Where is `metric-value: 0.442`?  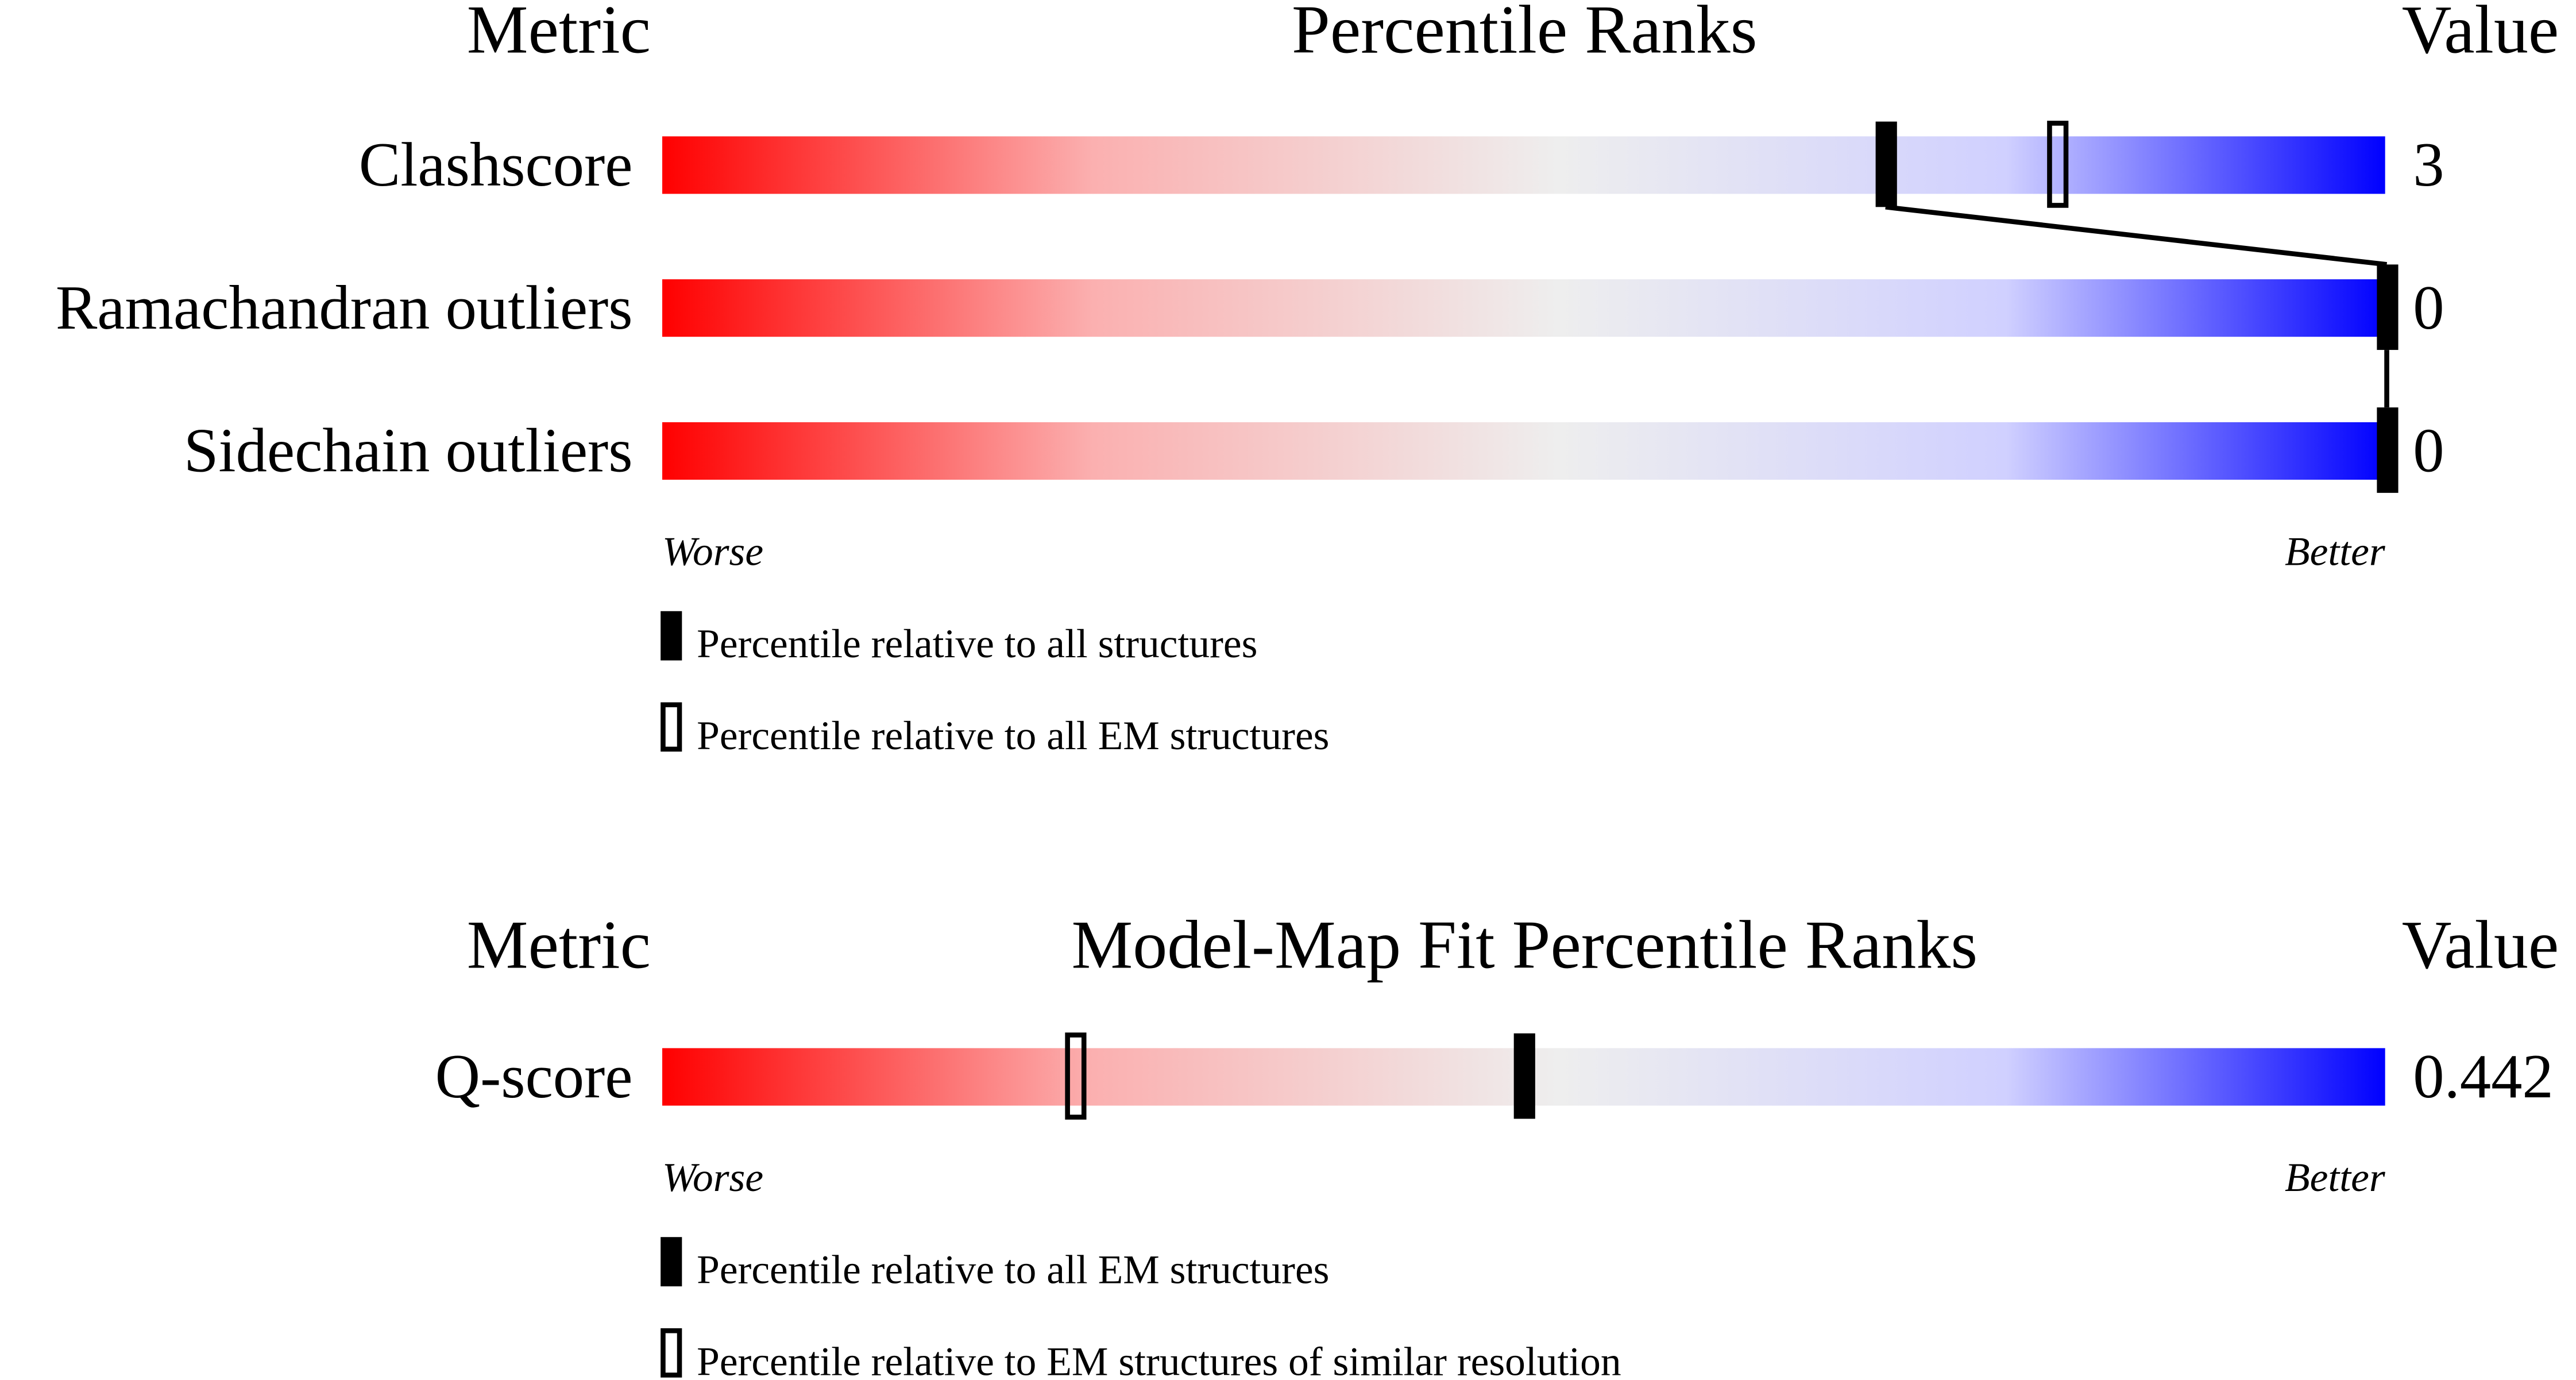 metric-value: 0.442 is located at coordinates (2483, 1076).